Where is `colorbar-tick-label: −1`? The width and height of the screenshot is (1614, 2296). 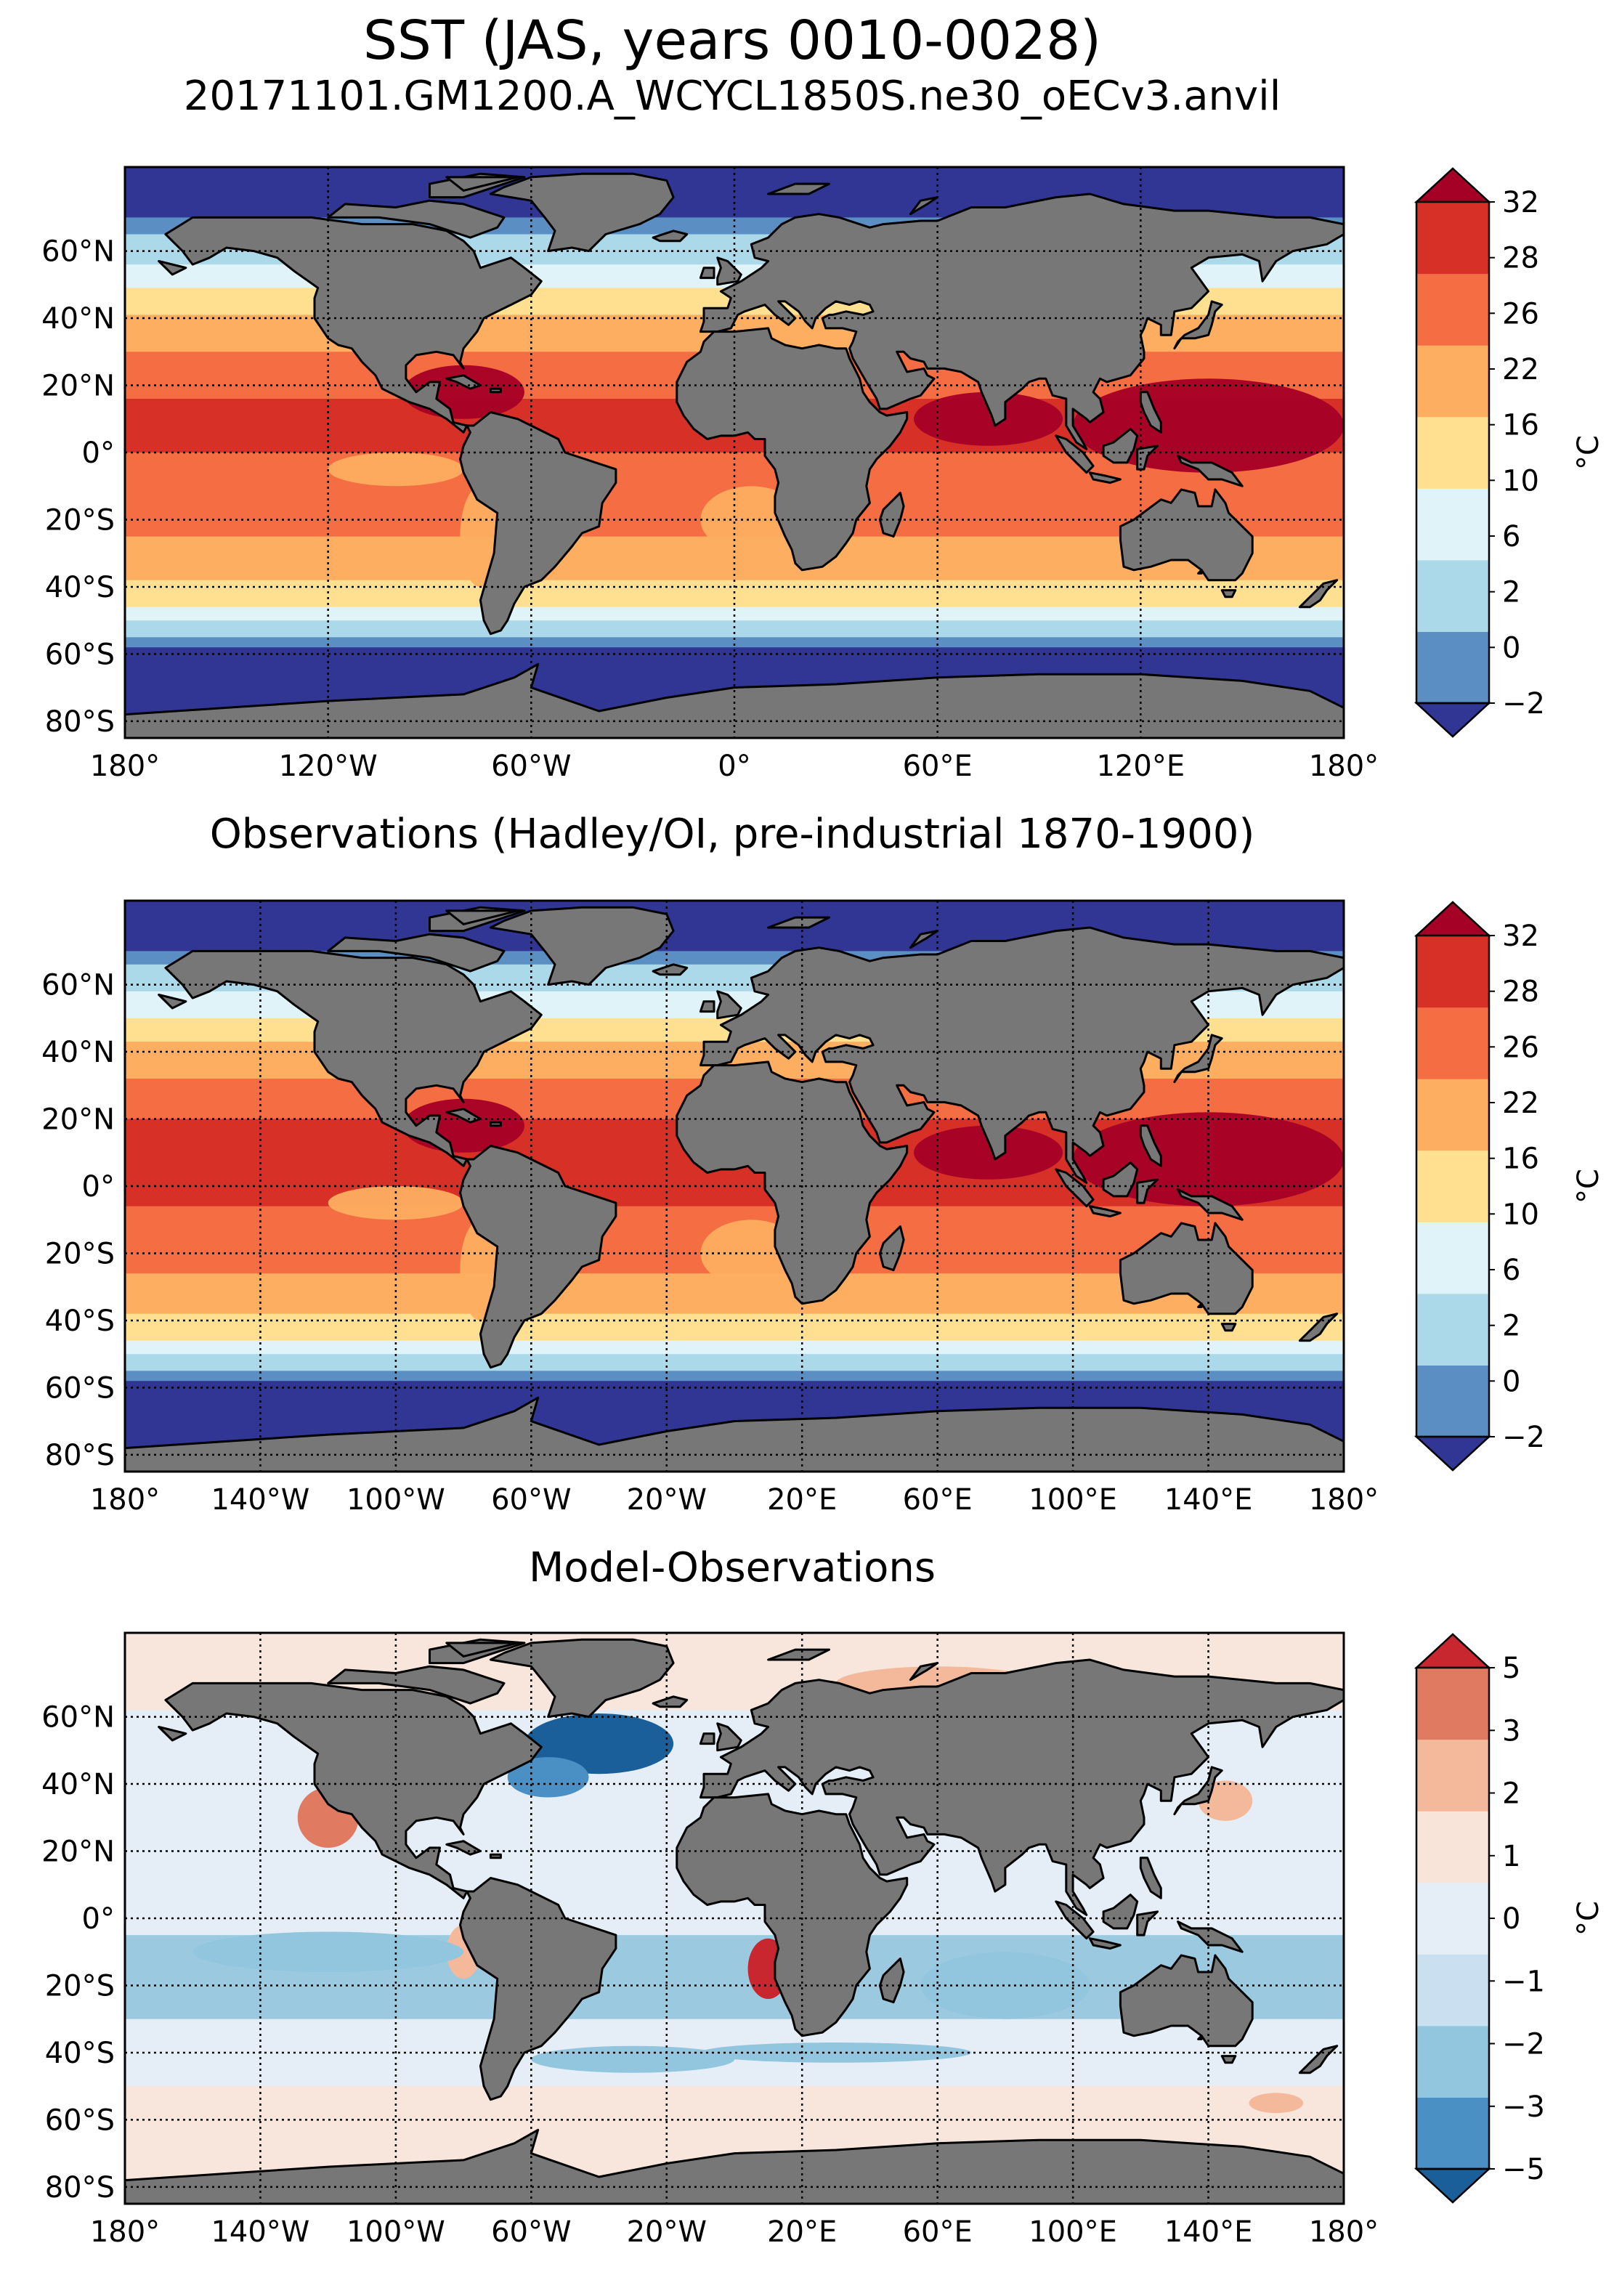
colorbar-tick-label: −1 is located at coordinates (1523, 1982).